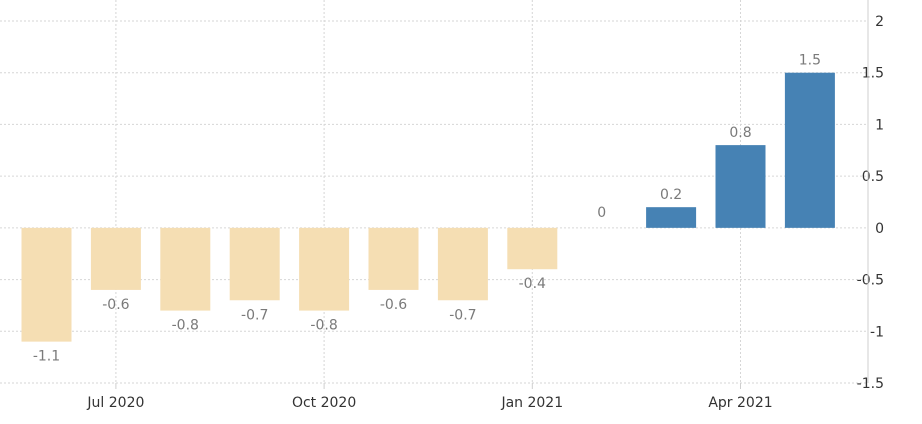 The image size is (922, 424). Describe the element at coordinates (324, 403) in the screenshot. I see `x-tick-label: Oct 2020` at that location.